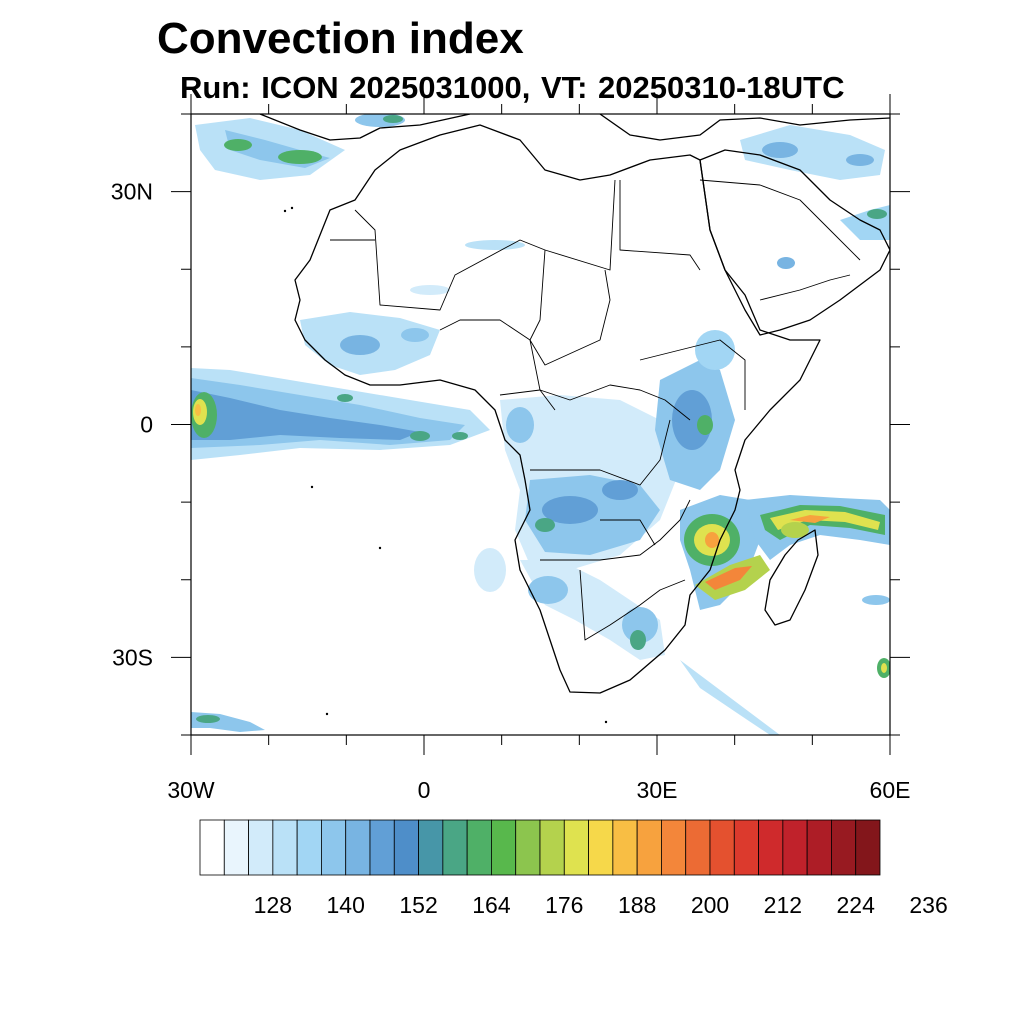 The height and width of the screenshot is (1024, 1024). I want to click on chart-title: Convection index, so click(340, 38).